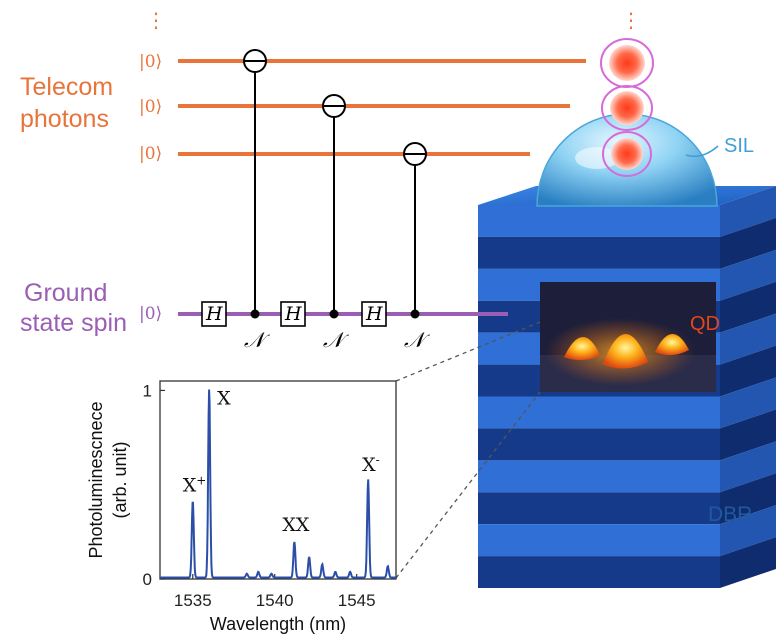  What do you see at coordinates (278, 484) in the screenshot?
I see `spectrum-series-line` at bounding box center [278, 484].